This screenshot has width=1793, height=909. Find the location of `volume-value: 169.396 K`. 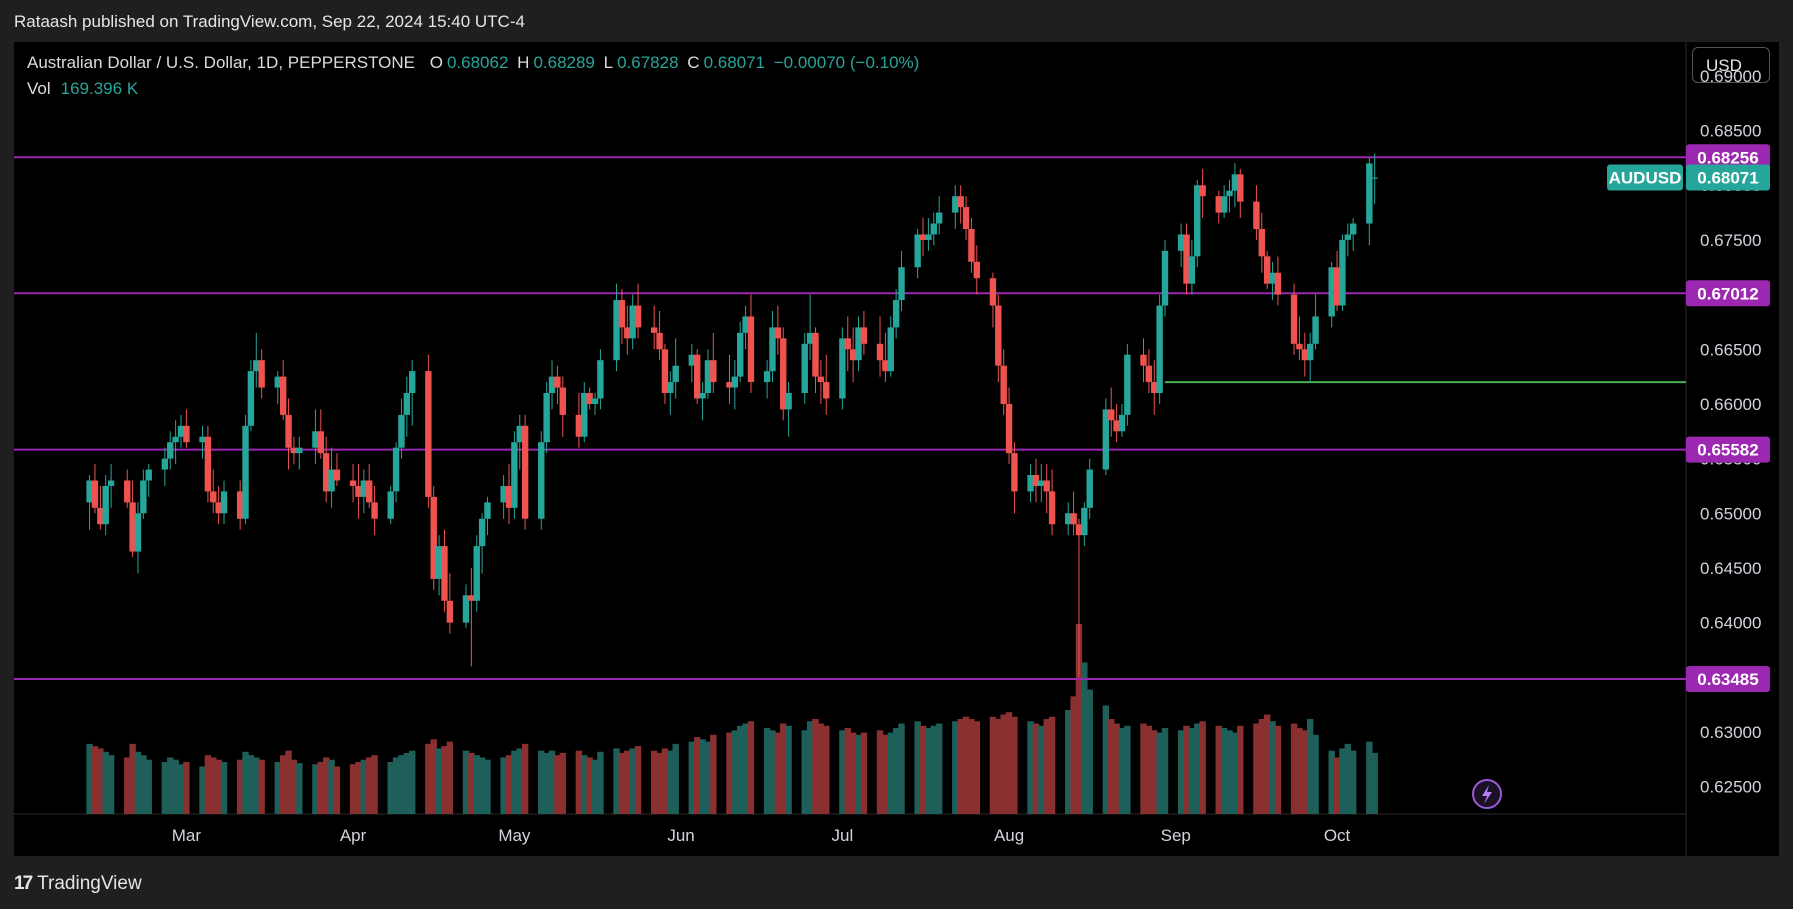

volume-value: 169.396 K is located at coordinates (99, 88).